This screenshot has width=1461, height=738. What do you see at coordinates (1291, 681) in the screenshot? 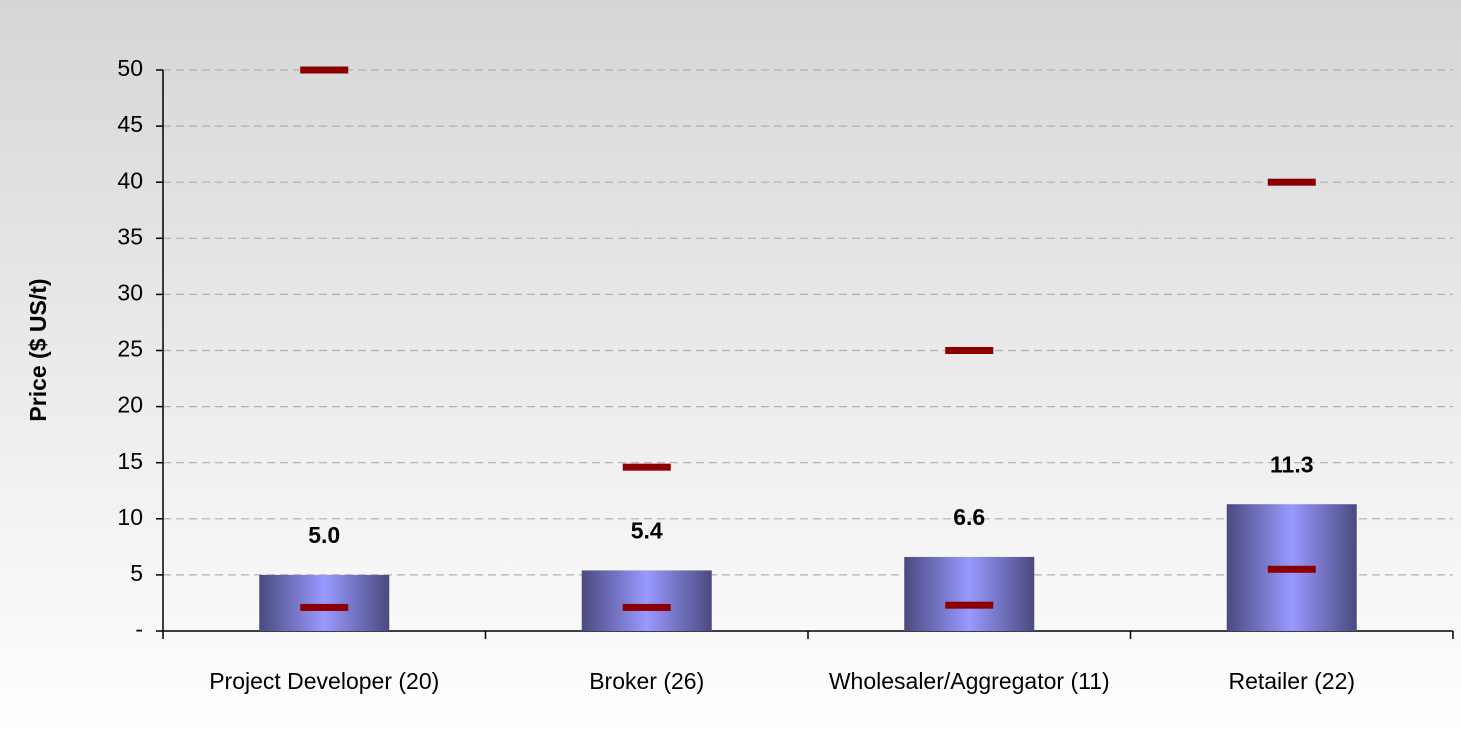
I see `x-tick-label: Retailer (22)` at bounding box center [1291, 681].